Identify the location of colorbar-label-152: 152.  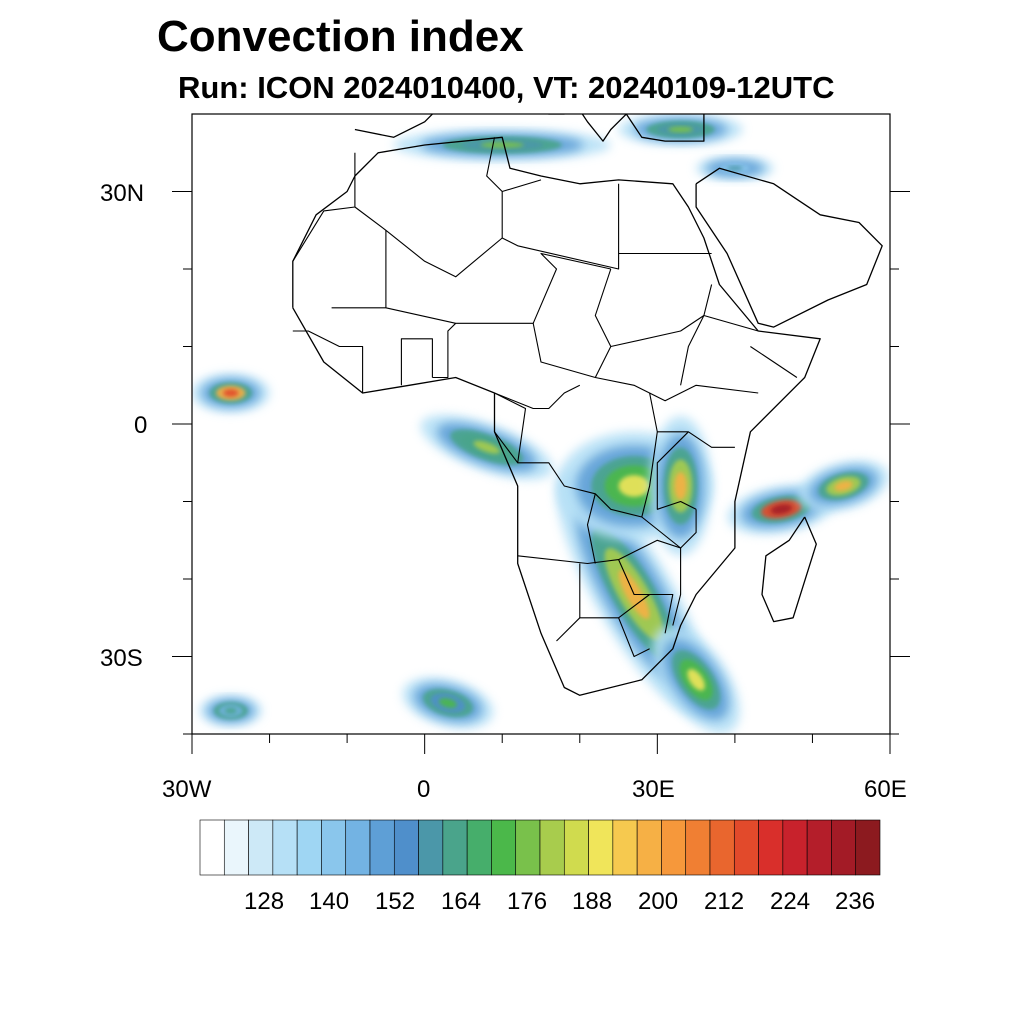
(395, 901).